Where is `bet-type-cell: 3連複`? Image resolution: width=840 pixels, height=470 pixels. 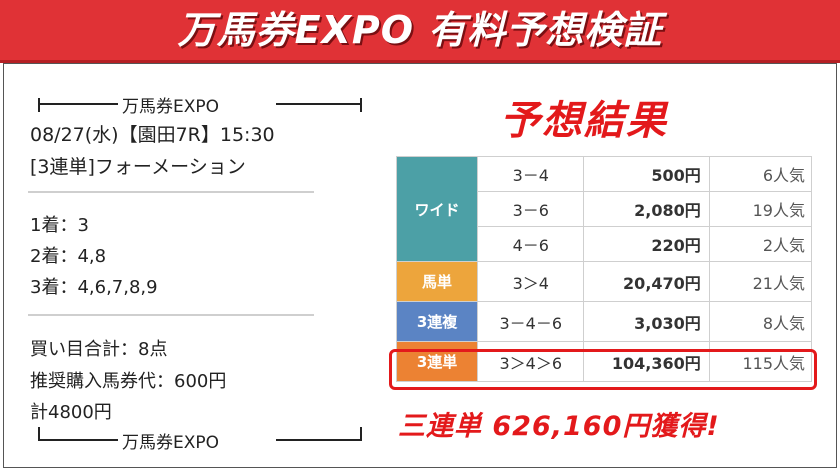 bet-type-cell: 3連複 is located at coordinates (437, 321).